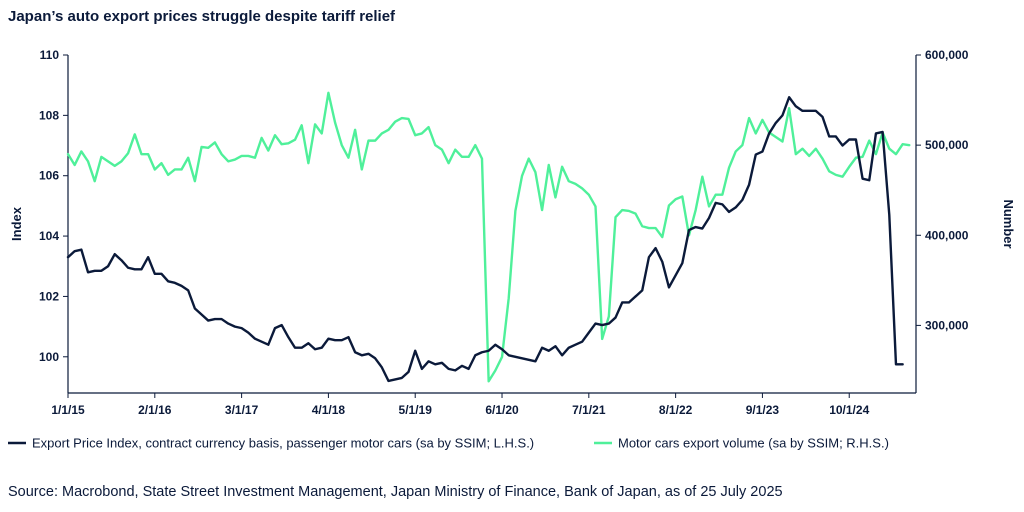 Image resolution: width=1024 pixels, height=512 pixels. What do you see at coordinates (49, 115) in the screenshot?
I see `y-left-tick-label: 108` at bounding box center [49, 115].